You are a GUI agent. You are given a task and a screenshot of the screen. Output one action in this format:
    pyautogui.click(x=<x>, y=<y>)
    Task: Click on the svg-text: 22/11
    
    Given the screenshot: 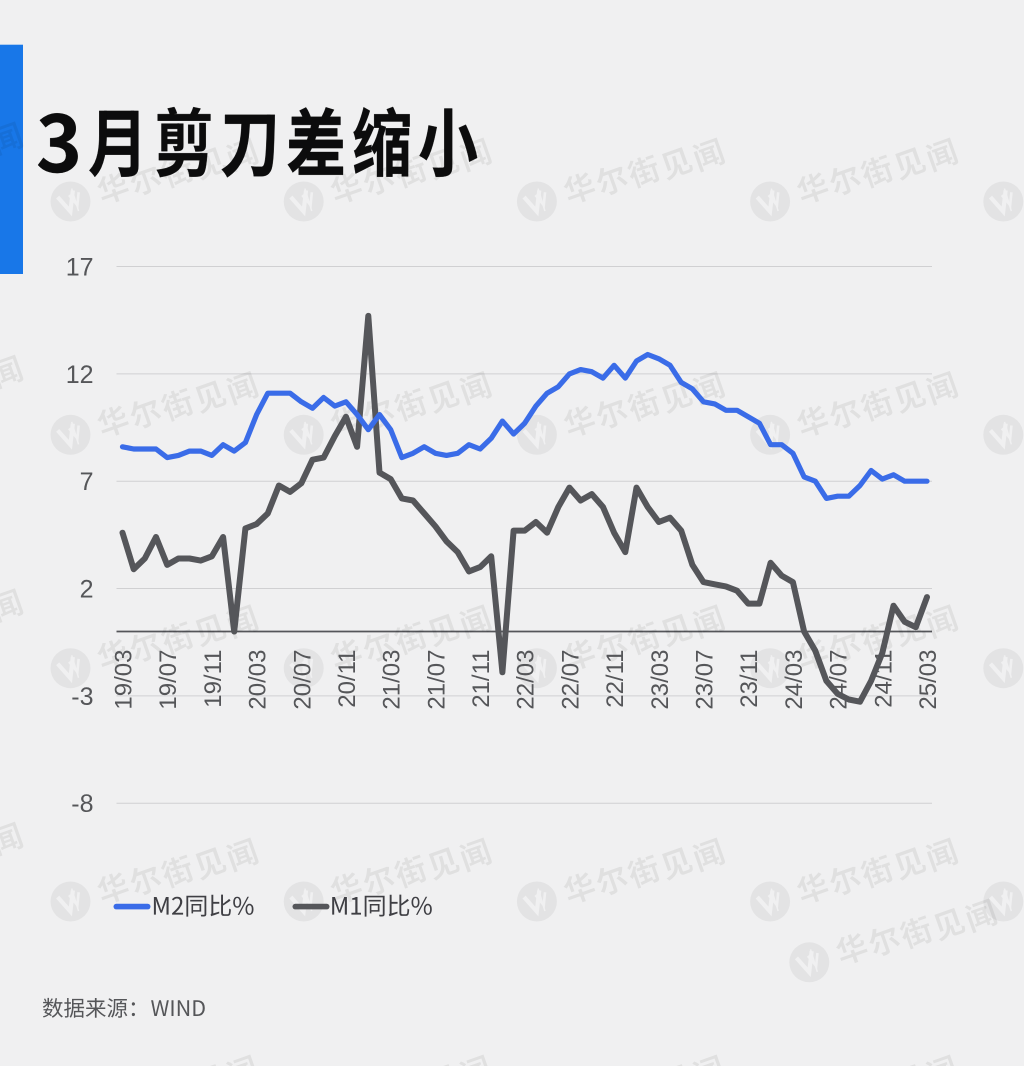 What is the action you would take?
    pyautogui.click(x=615, y=679)
    